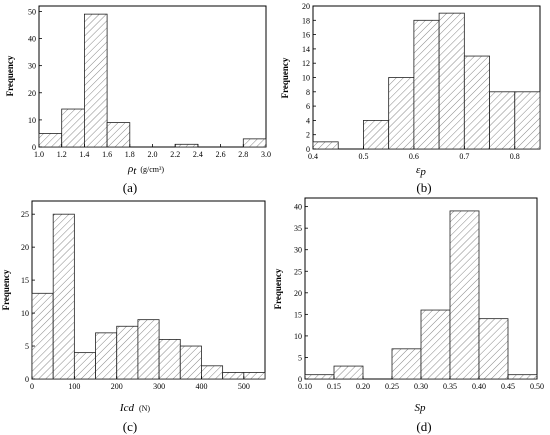 The width and height of the screenshot is (550, 435). I want to click on x-tick-label: 0.30, so click(421, 386).